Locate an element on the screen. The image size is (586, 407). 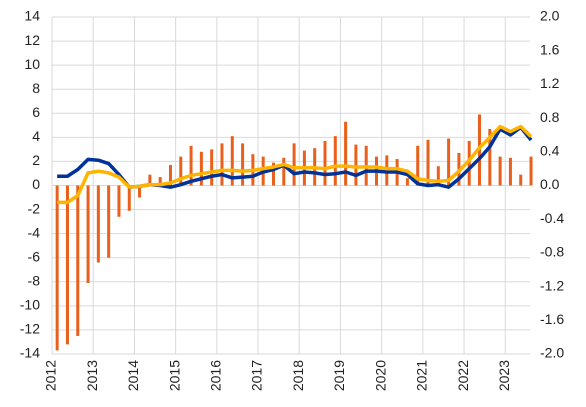
y-tick-label: -8 is located at coordinates (34, 280).